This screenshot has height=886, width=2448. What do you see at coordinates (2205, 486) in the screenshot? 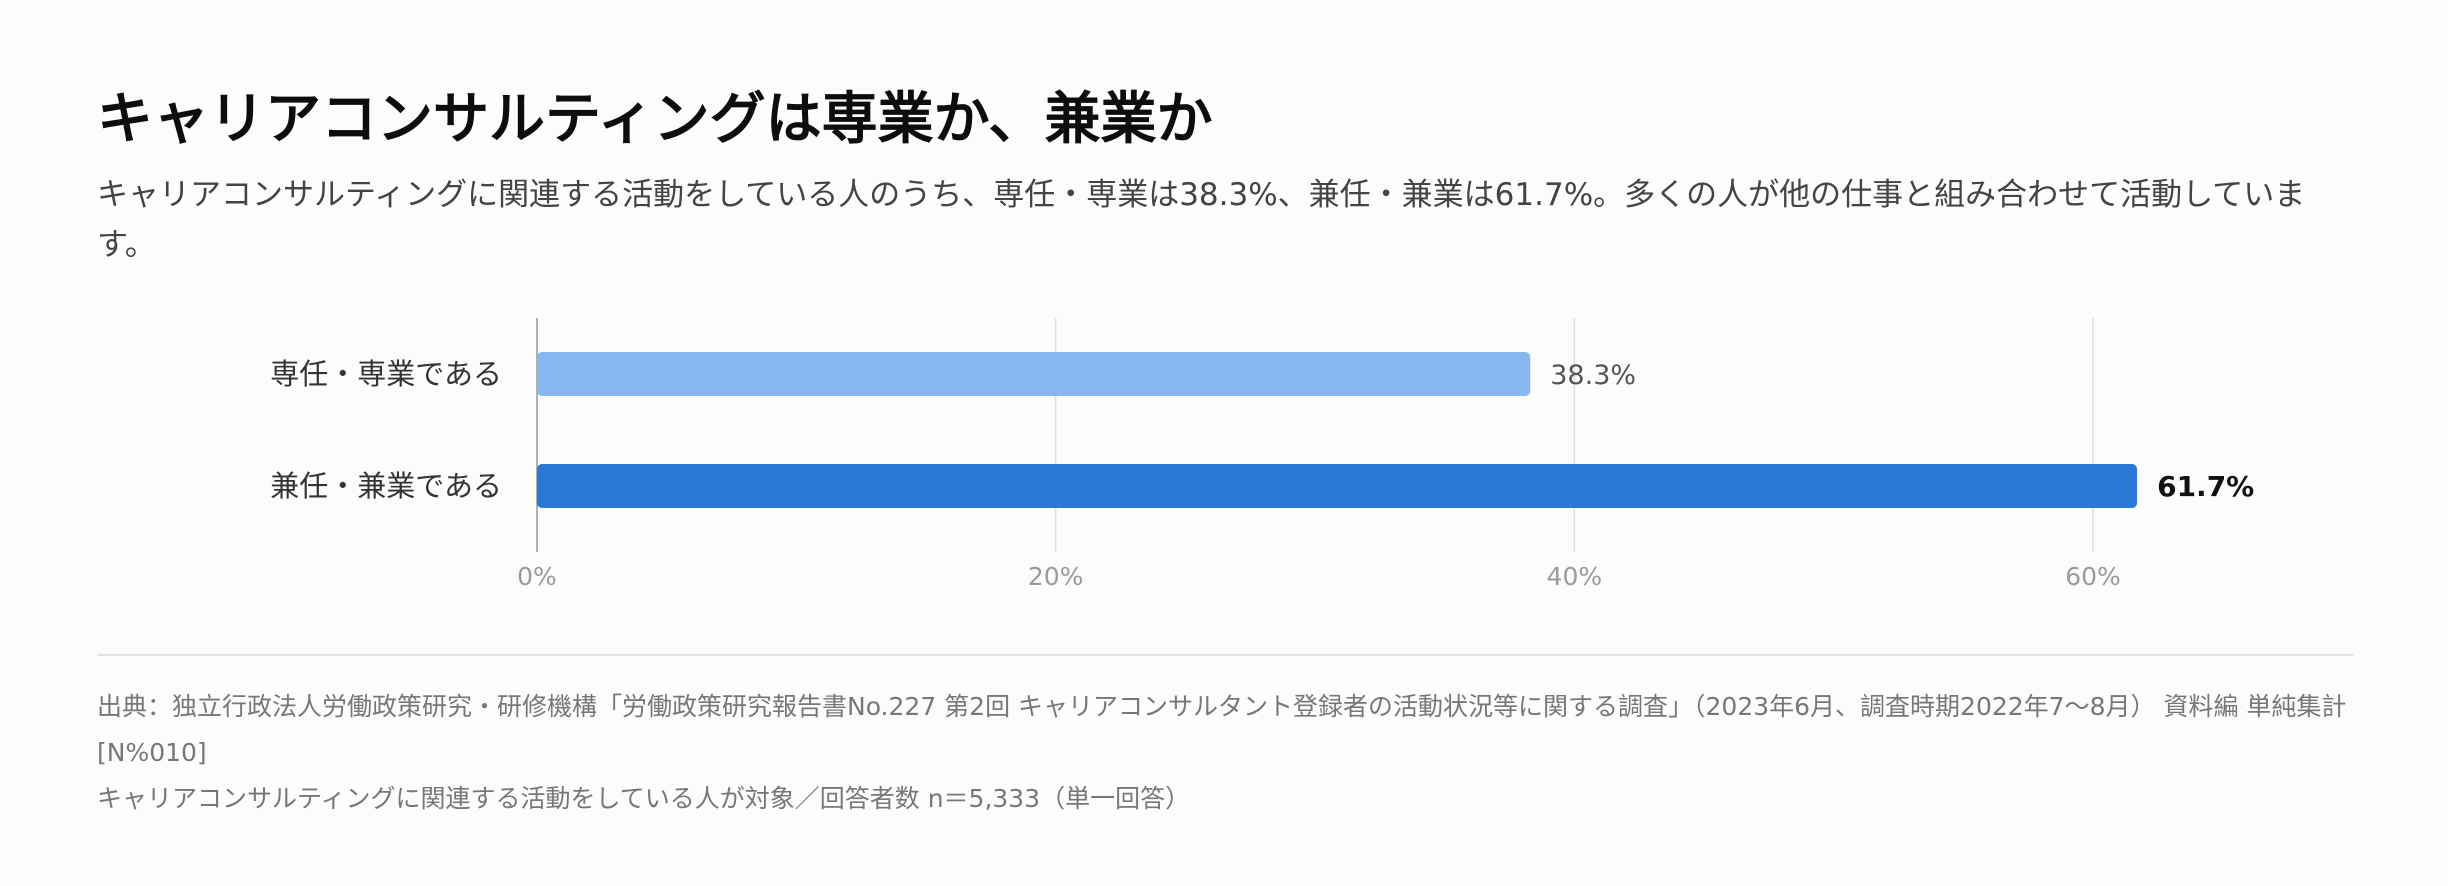
I see `value-label: 61.7%` at bounding box center [2205, 486].